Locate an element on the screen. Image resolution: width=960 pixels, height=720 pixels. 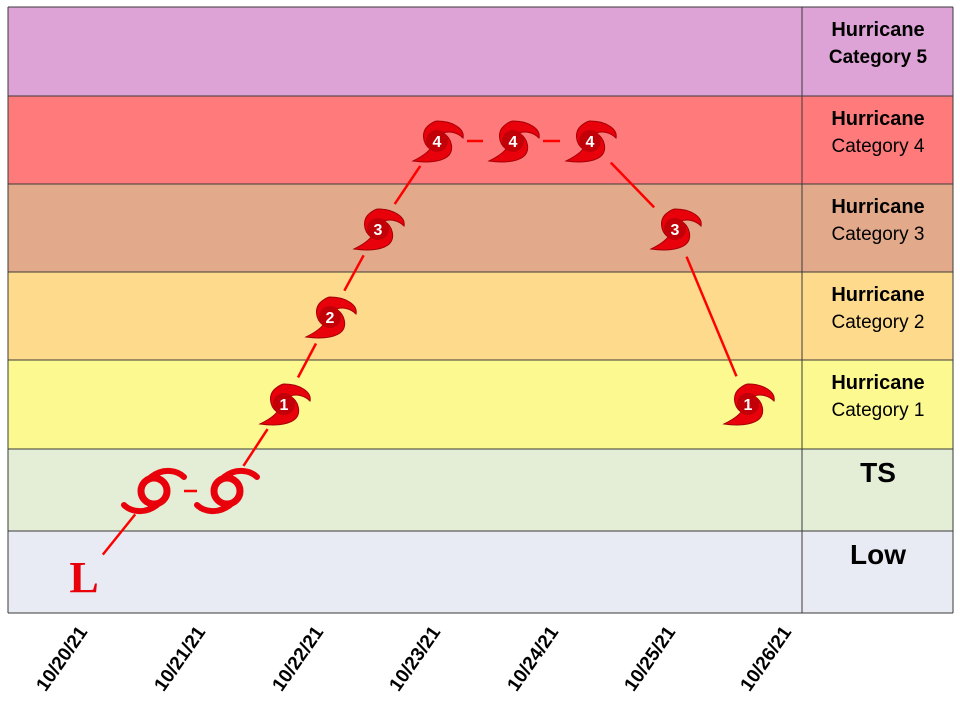
band-cat5 is located at coordinates (480, 51).